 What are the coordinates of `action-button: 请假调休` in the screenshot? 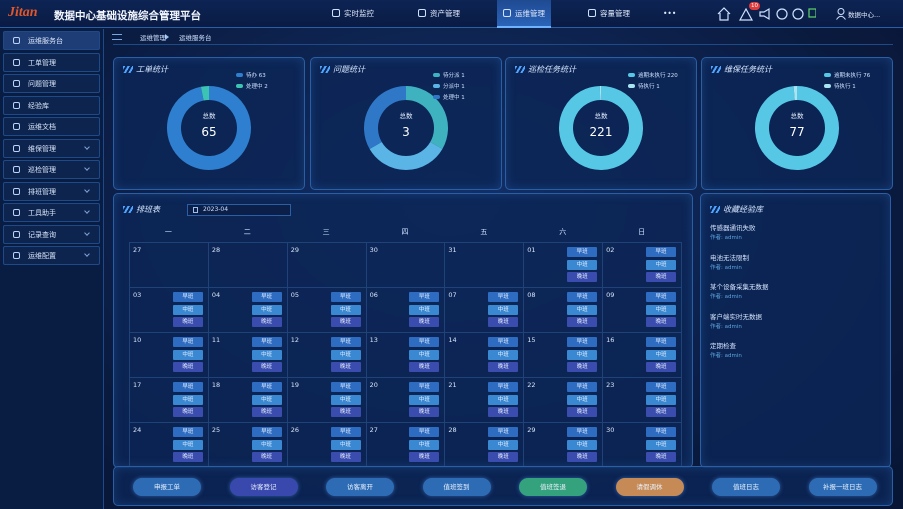 It's located at (649, 487).